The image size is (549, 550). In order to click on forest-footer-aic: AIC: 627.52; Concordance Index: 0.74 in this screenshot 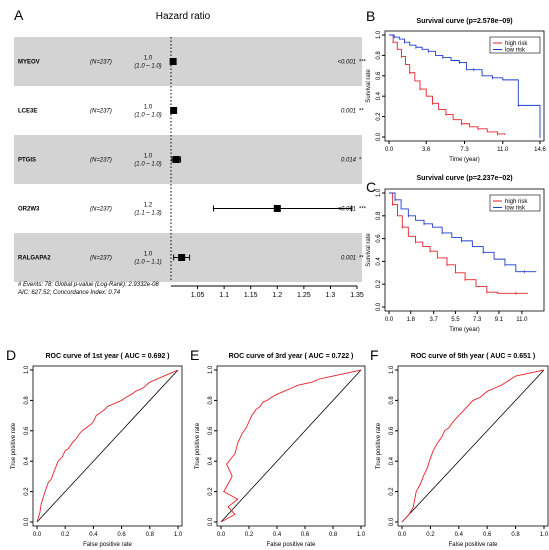, I will do `click(69, 293)`.